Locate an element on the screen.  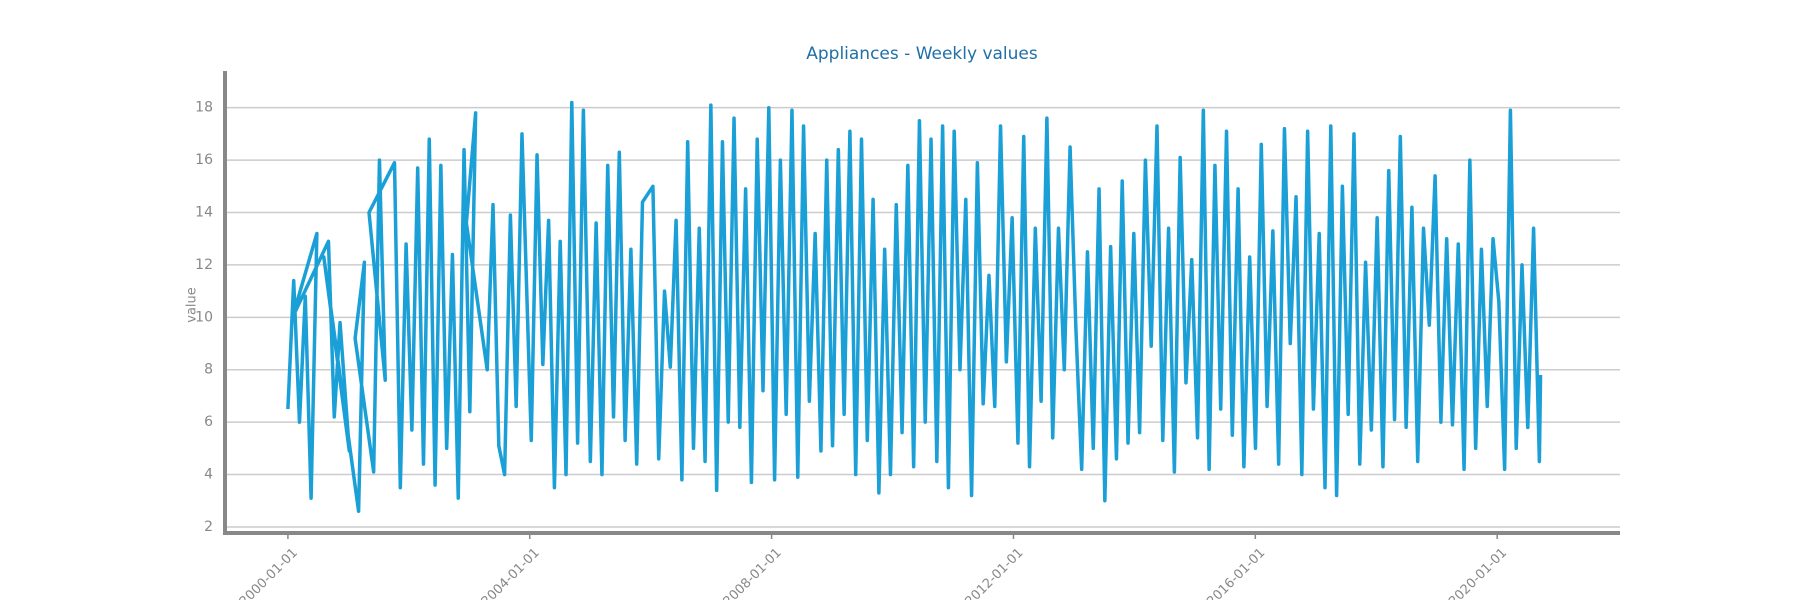
x-tick-label: 2000-01-01 is located at coordinates (269, 572).